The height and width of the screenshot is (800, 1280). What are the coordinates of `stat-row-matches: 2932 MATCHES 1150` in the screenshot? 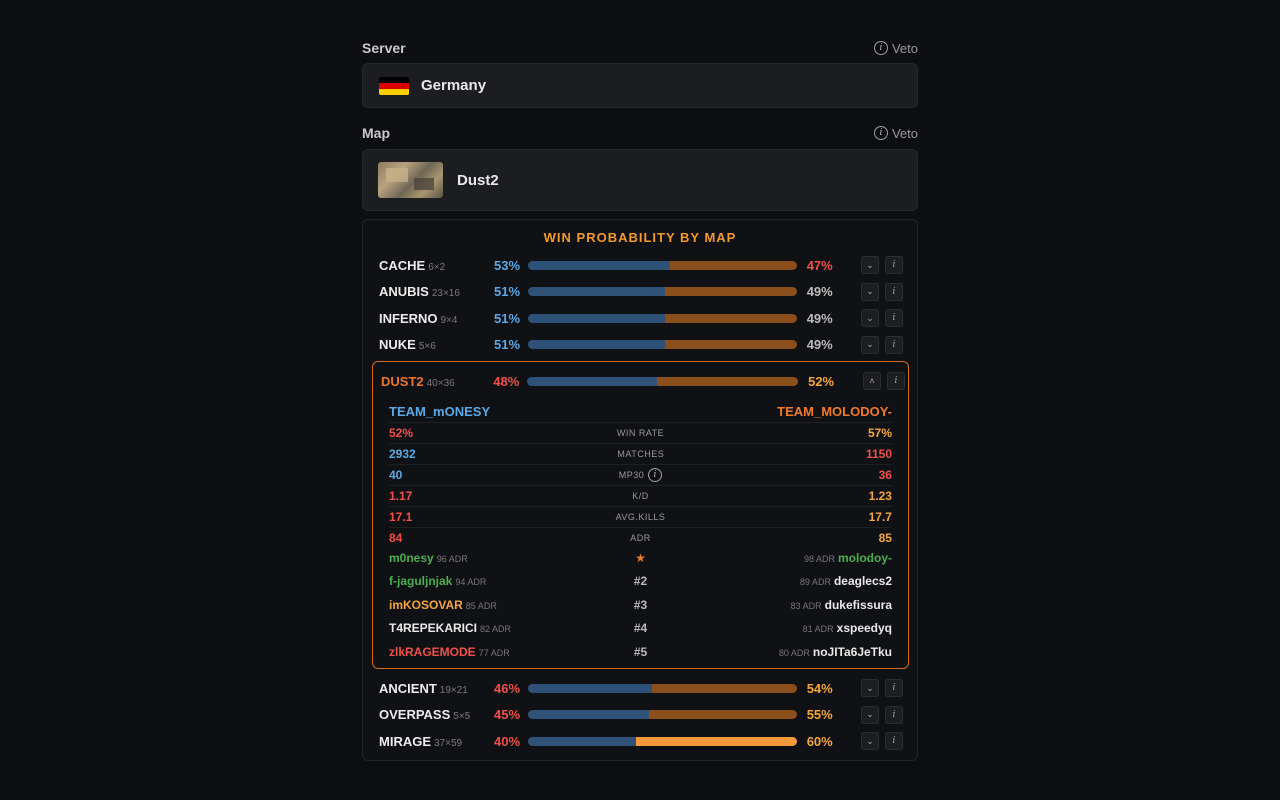 It's located at (640, 453).